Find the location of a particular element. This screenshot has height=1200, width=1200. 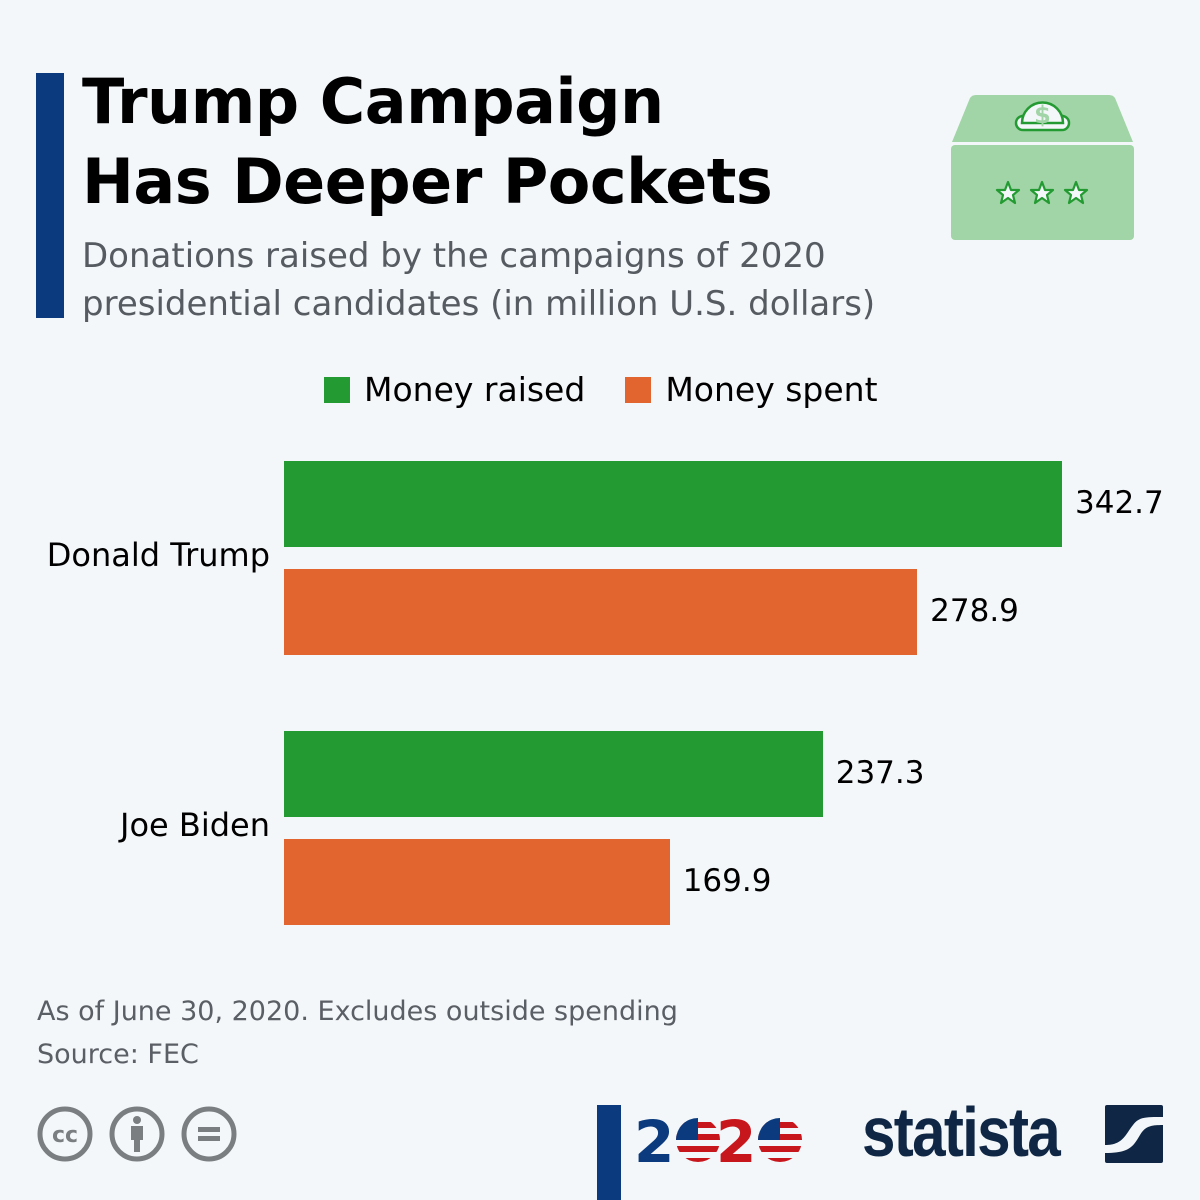

donation-box-icon: $ is located at coordinates (1042, 167).